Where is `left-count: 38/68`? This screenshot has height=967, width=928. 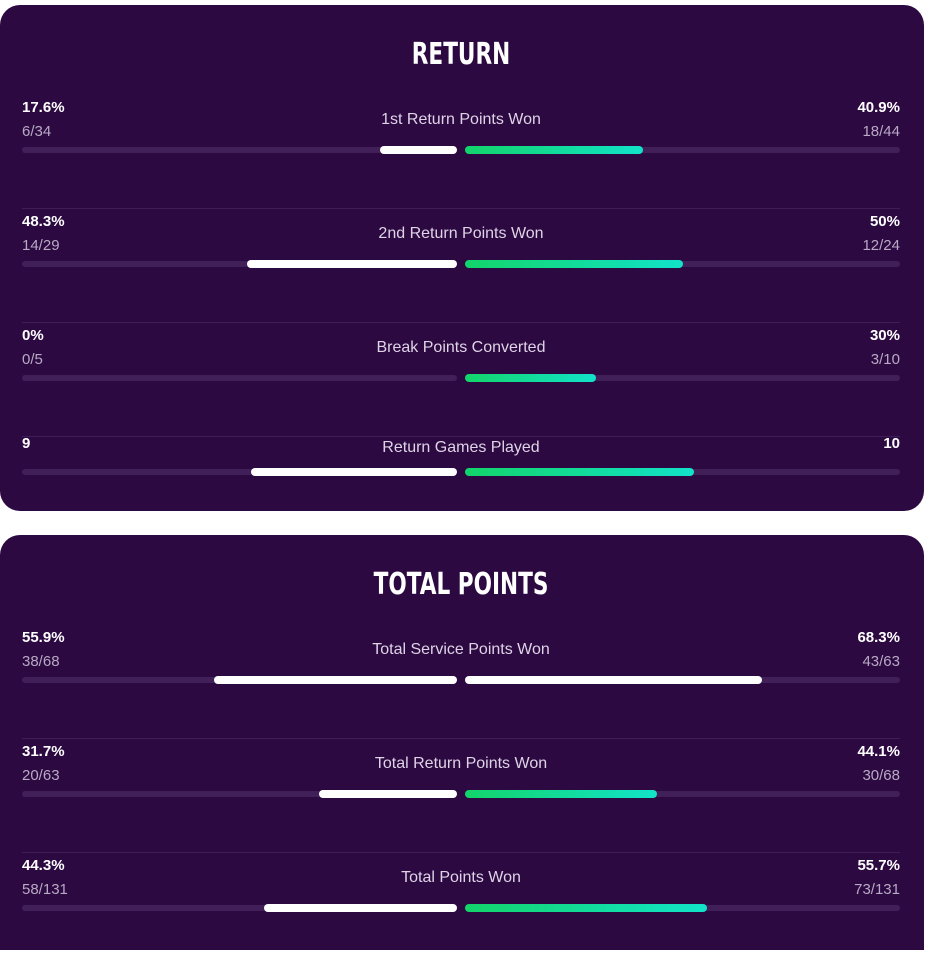
left-count: 38/68 is located at coordinates (41, 661).